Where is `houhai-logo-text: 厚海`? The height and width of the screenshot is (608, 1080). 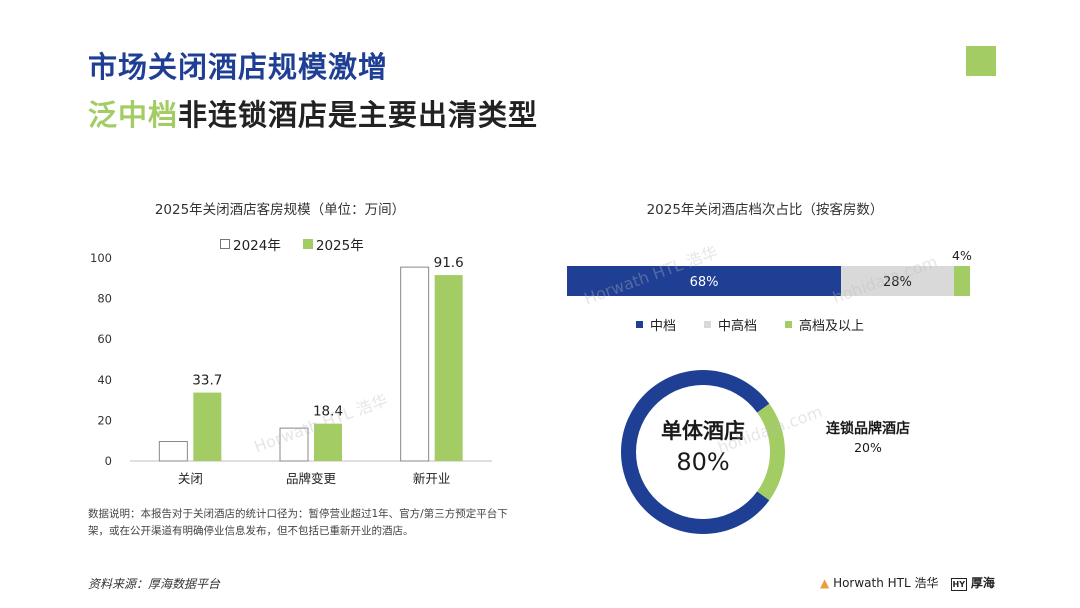
houhai-logo-text: 厚海 is located at coordinates (982, 583).